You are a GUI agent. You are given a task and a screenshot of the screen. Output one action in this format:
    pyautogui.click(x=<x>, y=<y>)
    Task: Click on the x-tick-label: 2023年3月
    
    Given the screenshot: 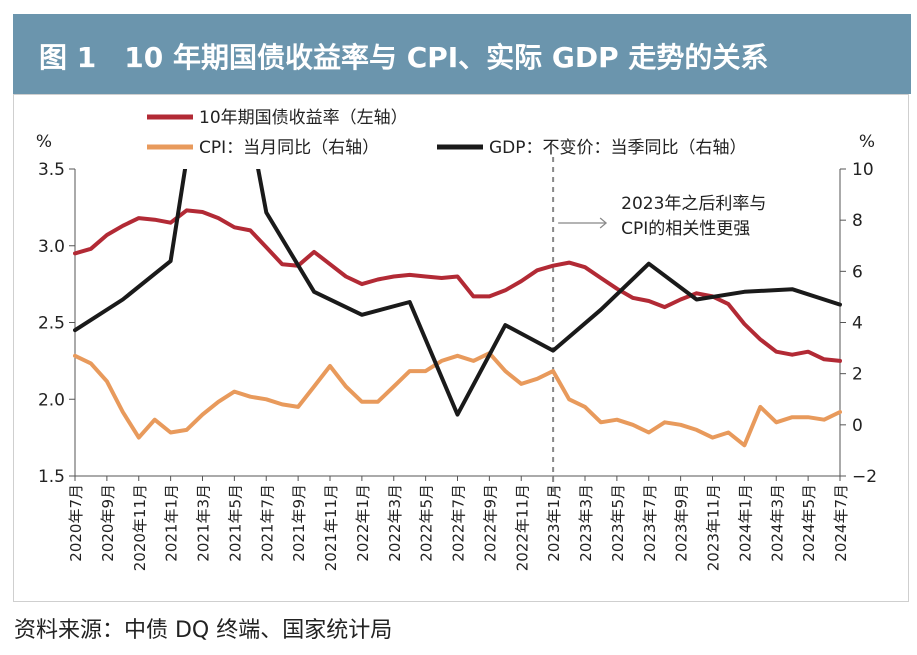 What is the action you would take?
    pyautogui.click(x=586, y=523)
    